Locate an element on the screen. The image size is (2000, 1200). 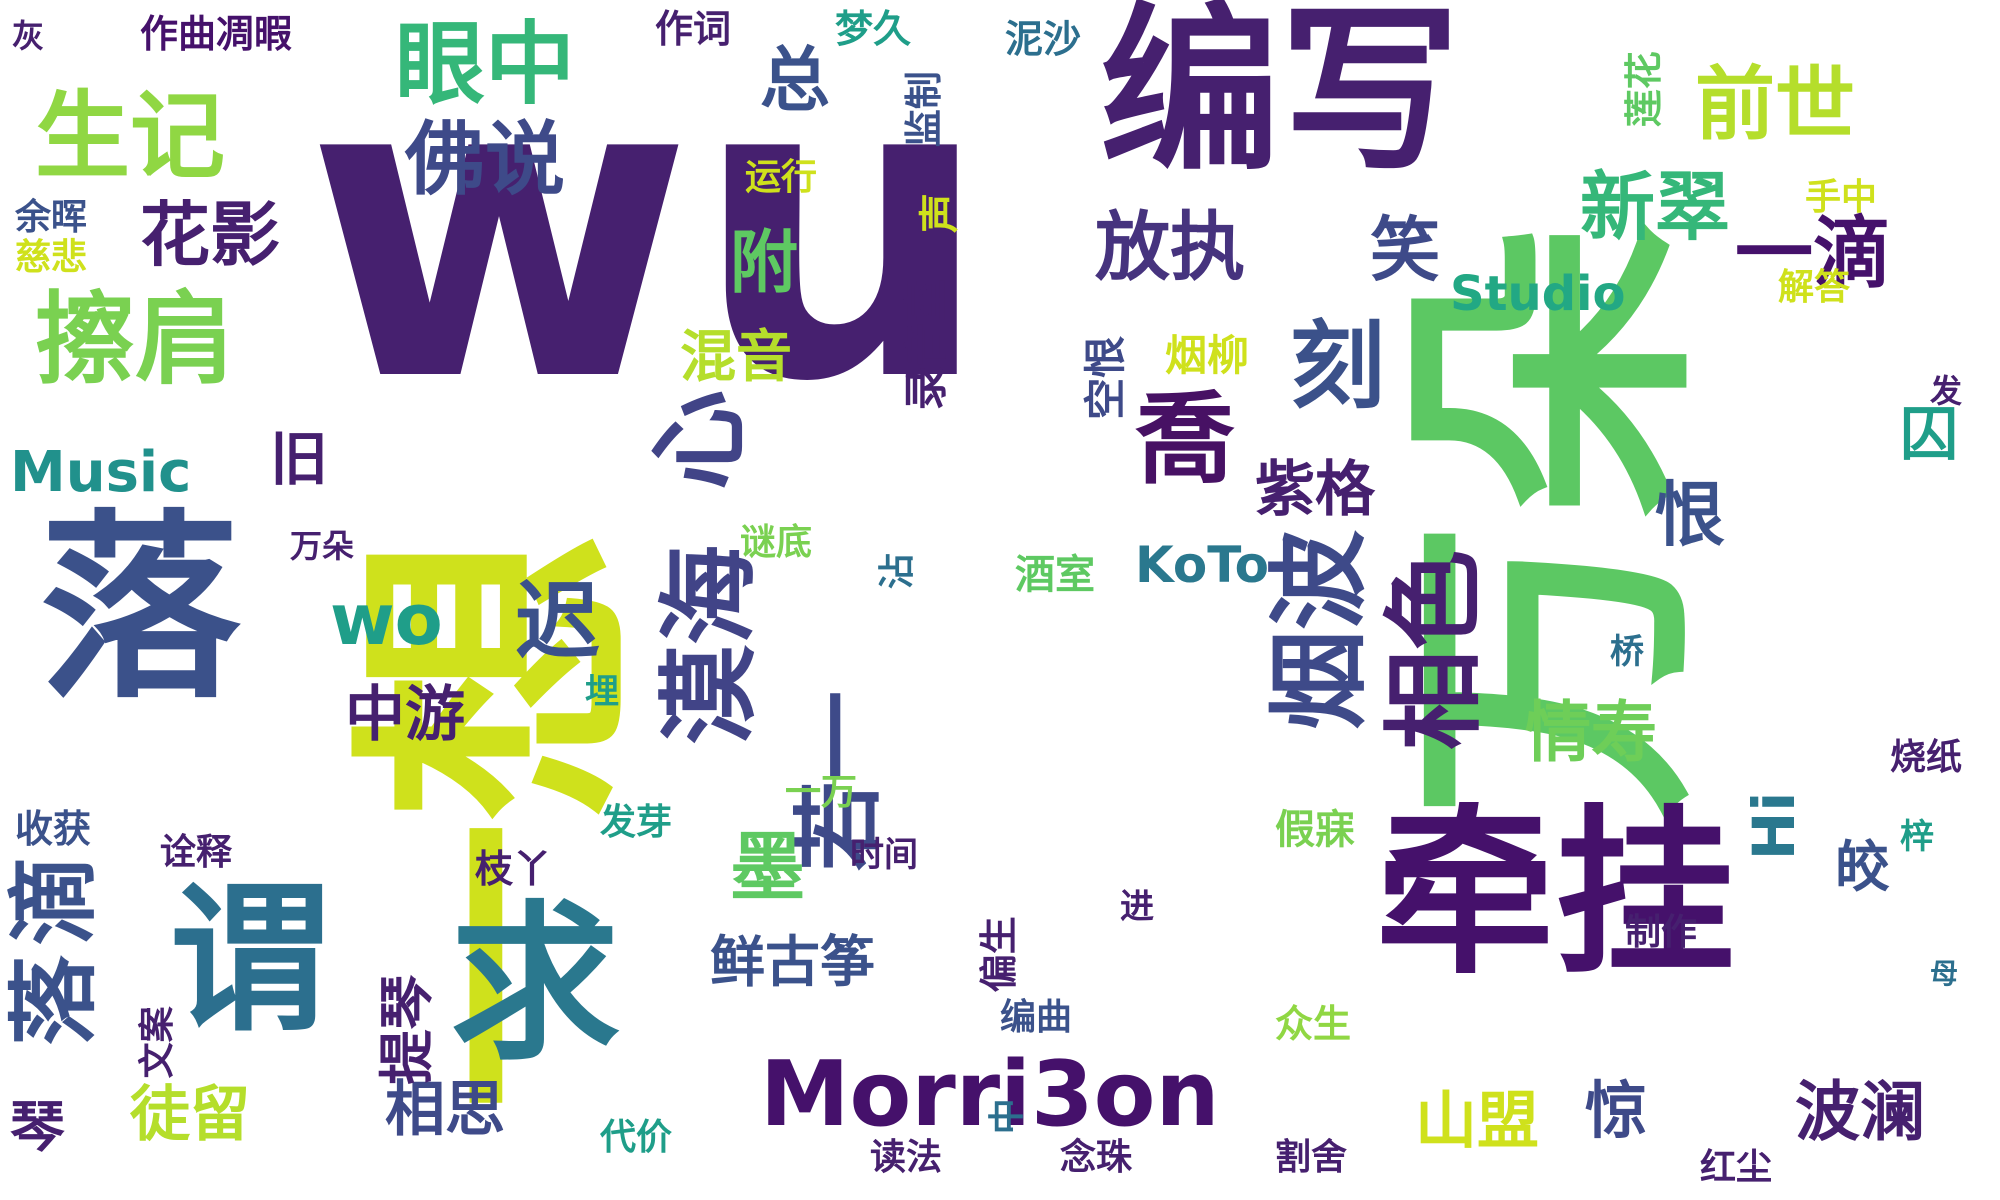
word-zhizuo: 制作 is located at coordinates (1661, 932).